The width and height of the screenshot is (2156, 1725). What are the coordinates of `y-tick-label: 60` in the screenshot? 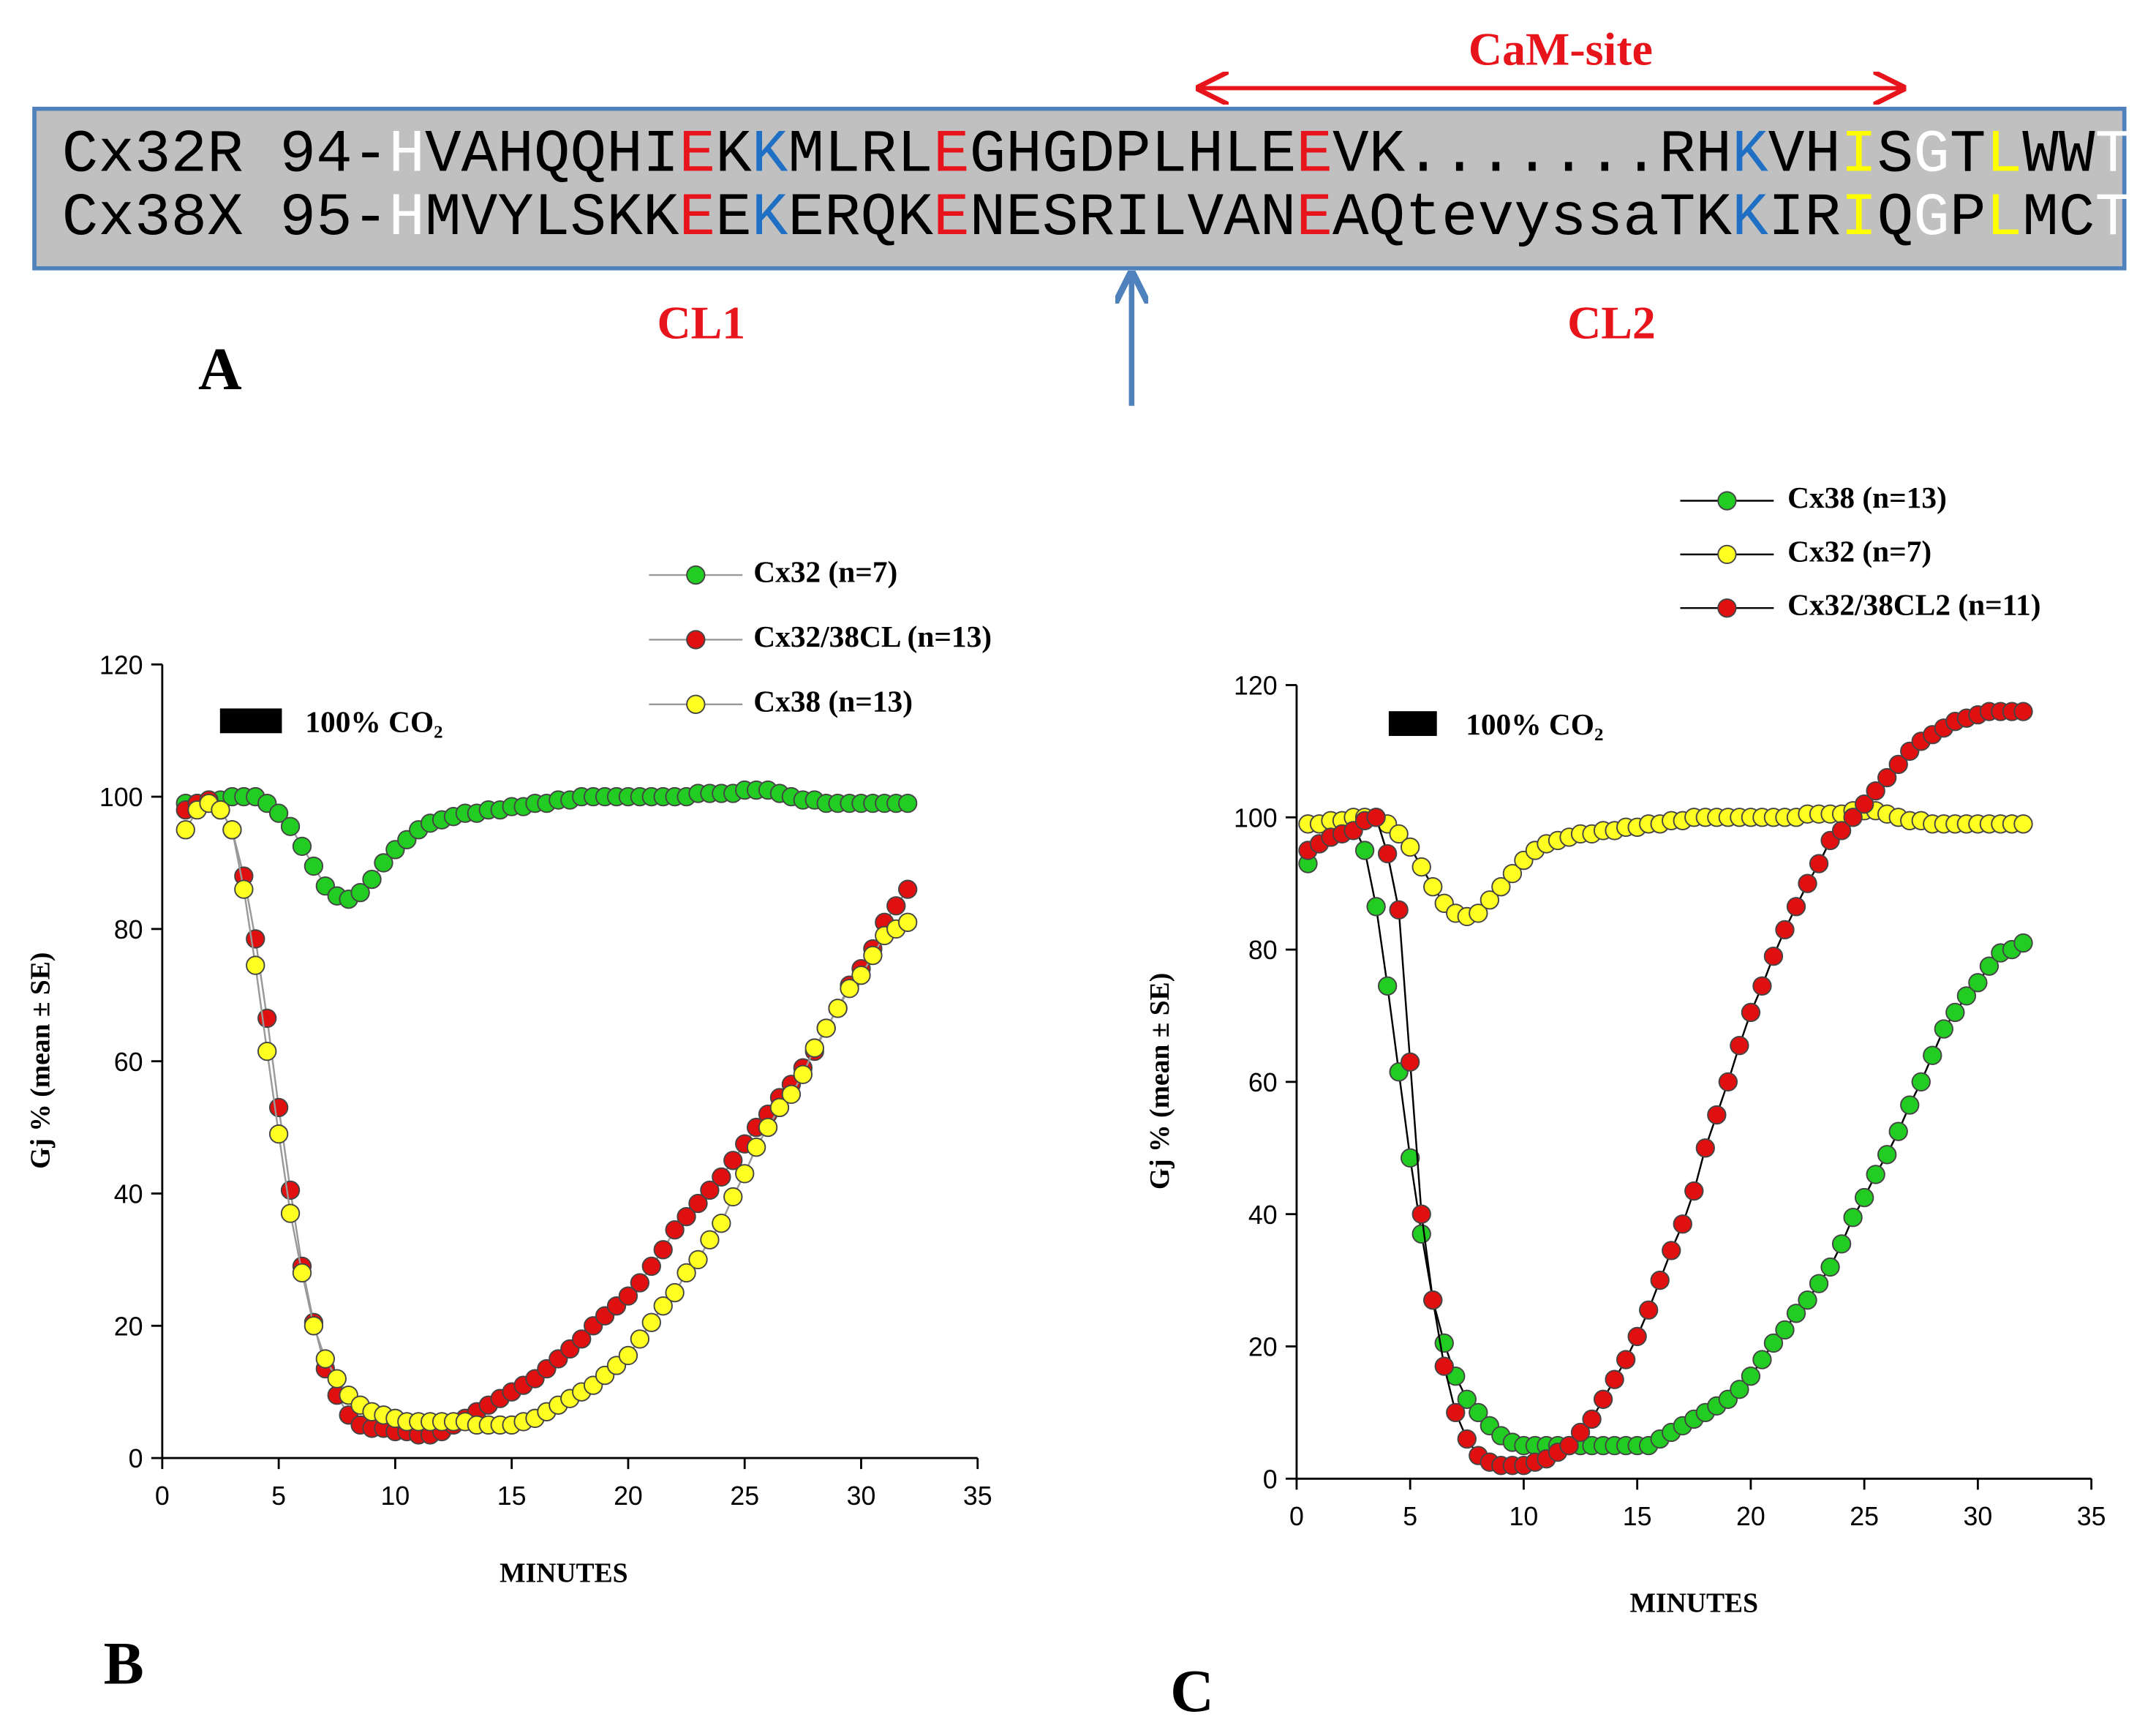 It's located at (128, 1062).